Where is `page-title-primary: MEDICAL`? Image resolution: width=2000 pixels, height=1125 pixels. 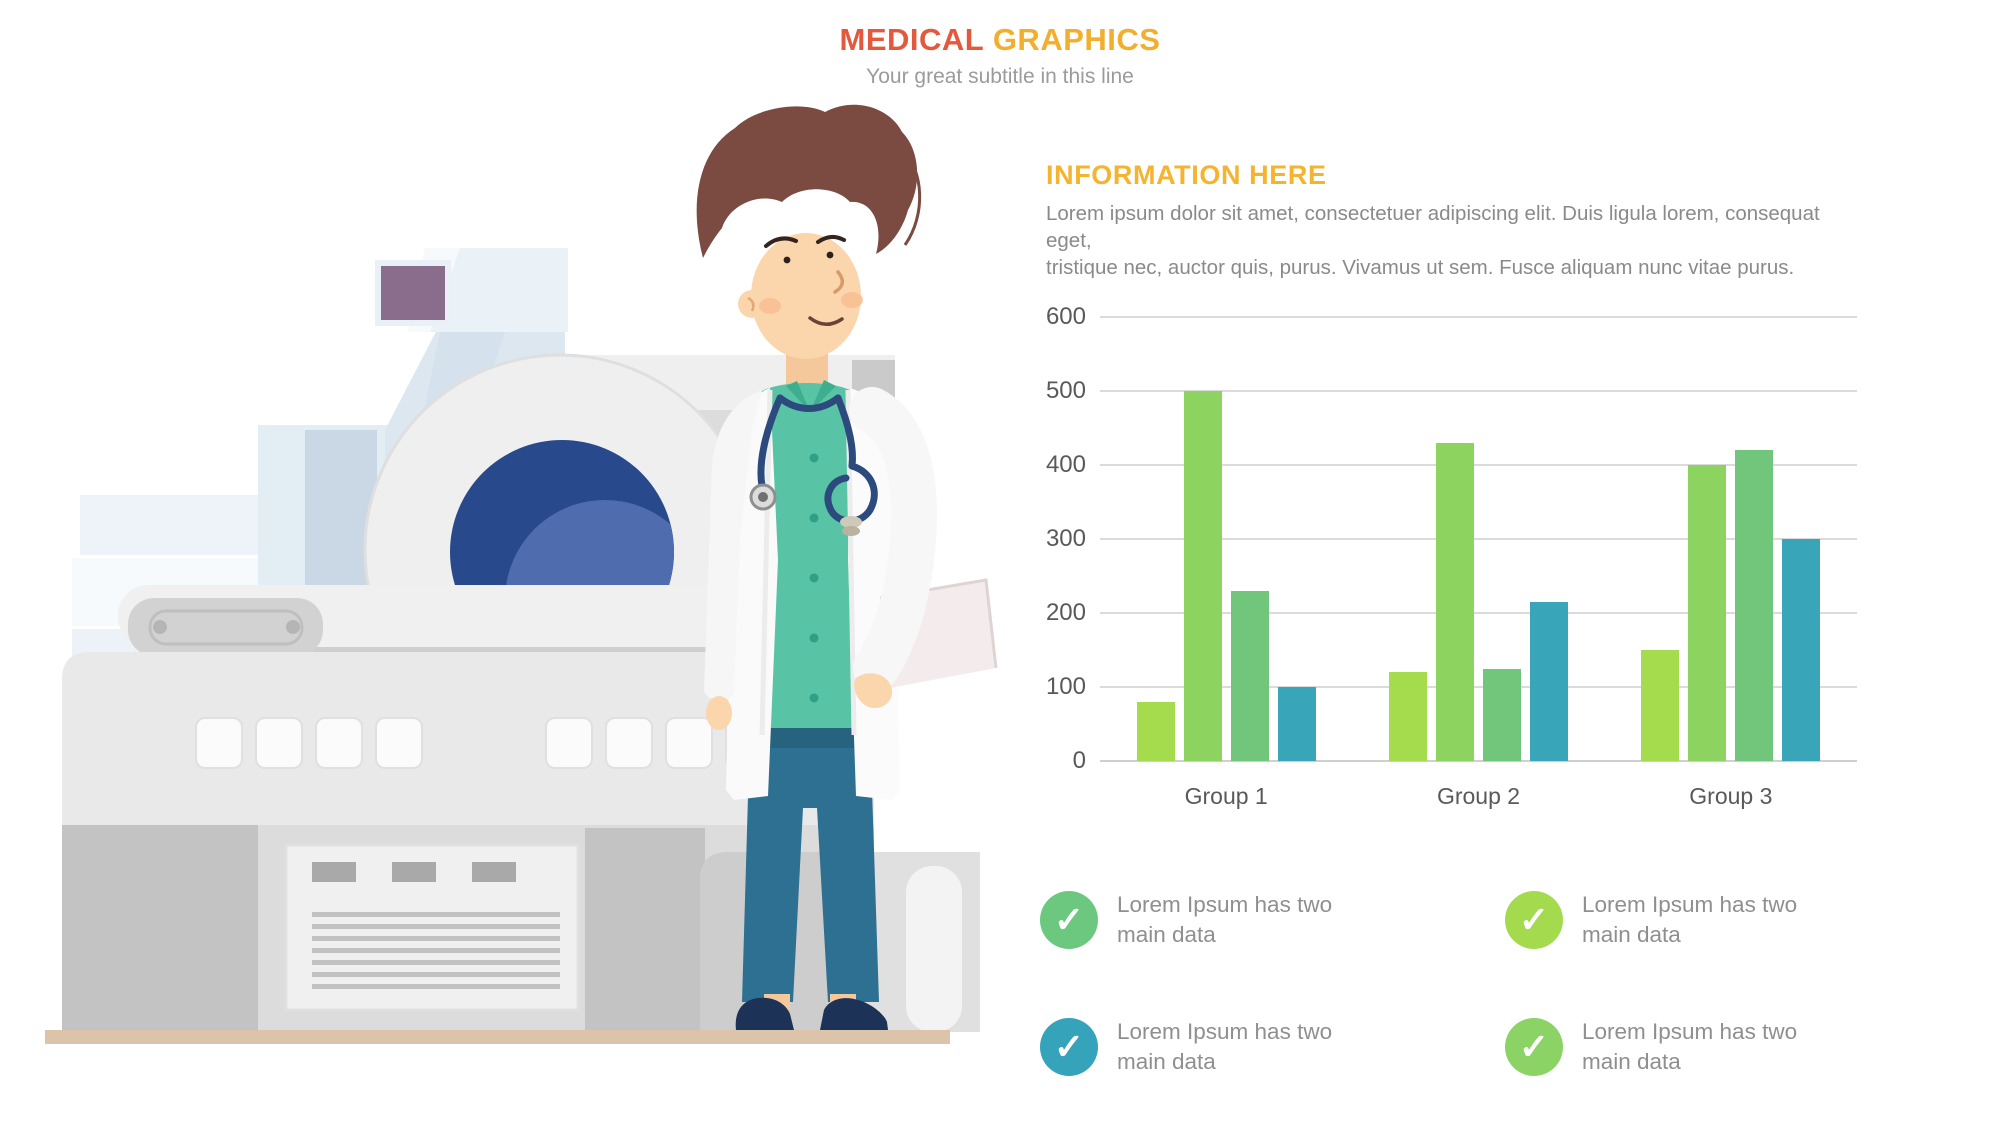
page-title-primary: MEDICAL is located at coordinates (911, 39).